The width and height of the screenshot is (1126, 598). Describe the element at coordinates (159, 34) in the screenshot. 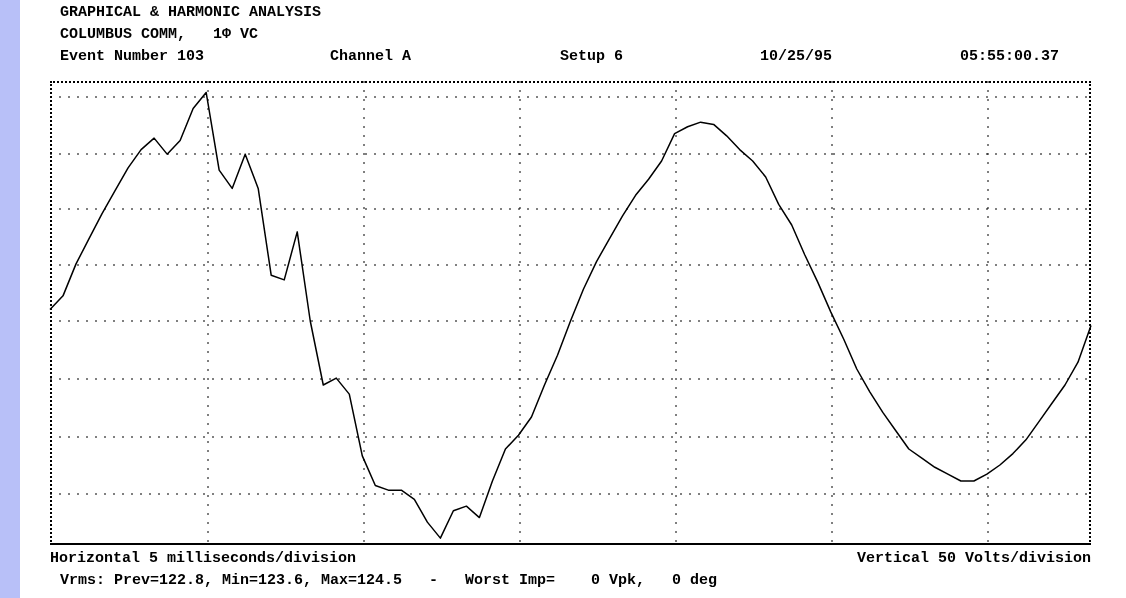

I see `chart-subtitle: COLUMBUS COMM, 1Φ VC` at that location.